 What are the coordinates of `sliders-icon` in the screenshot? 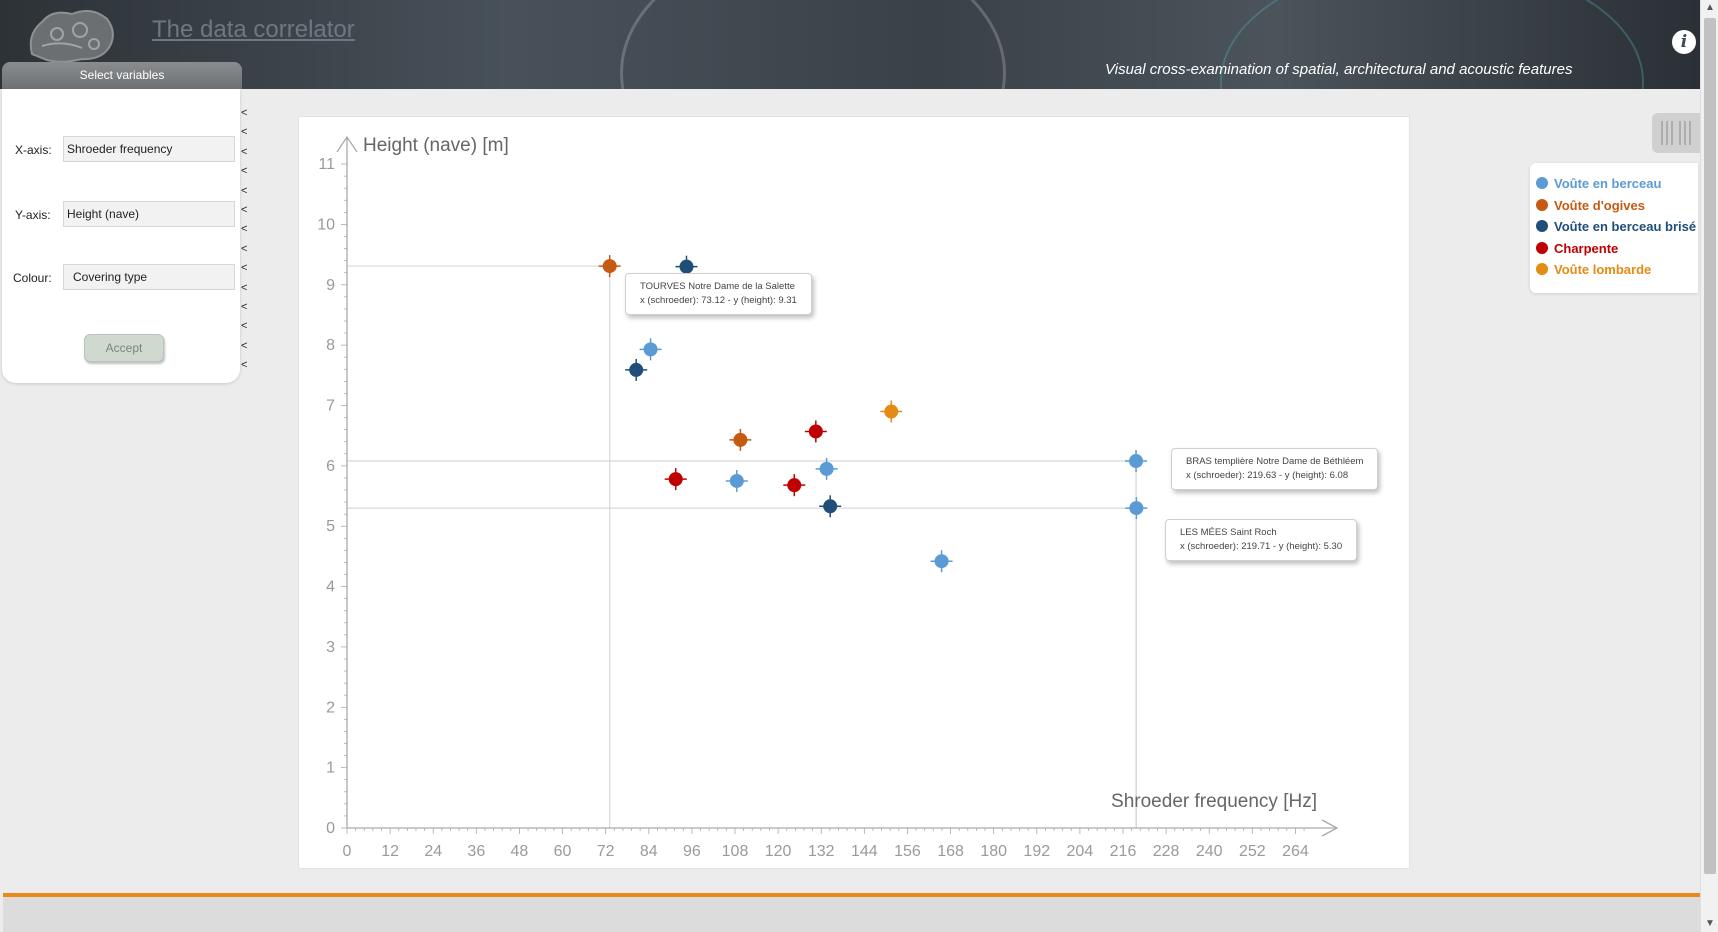 It's located at (1676, 133).